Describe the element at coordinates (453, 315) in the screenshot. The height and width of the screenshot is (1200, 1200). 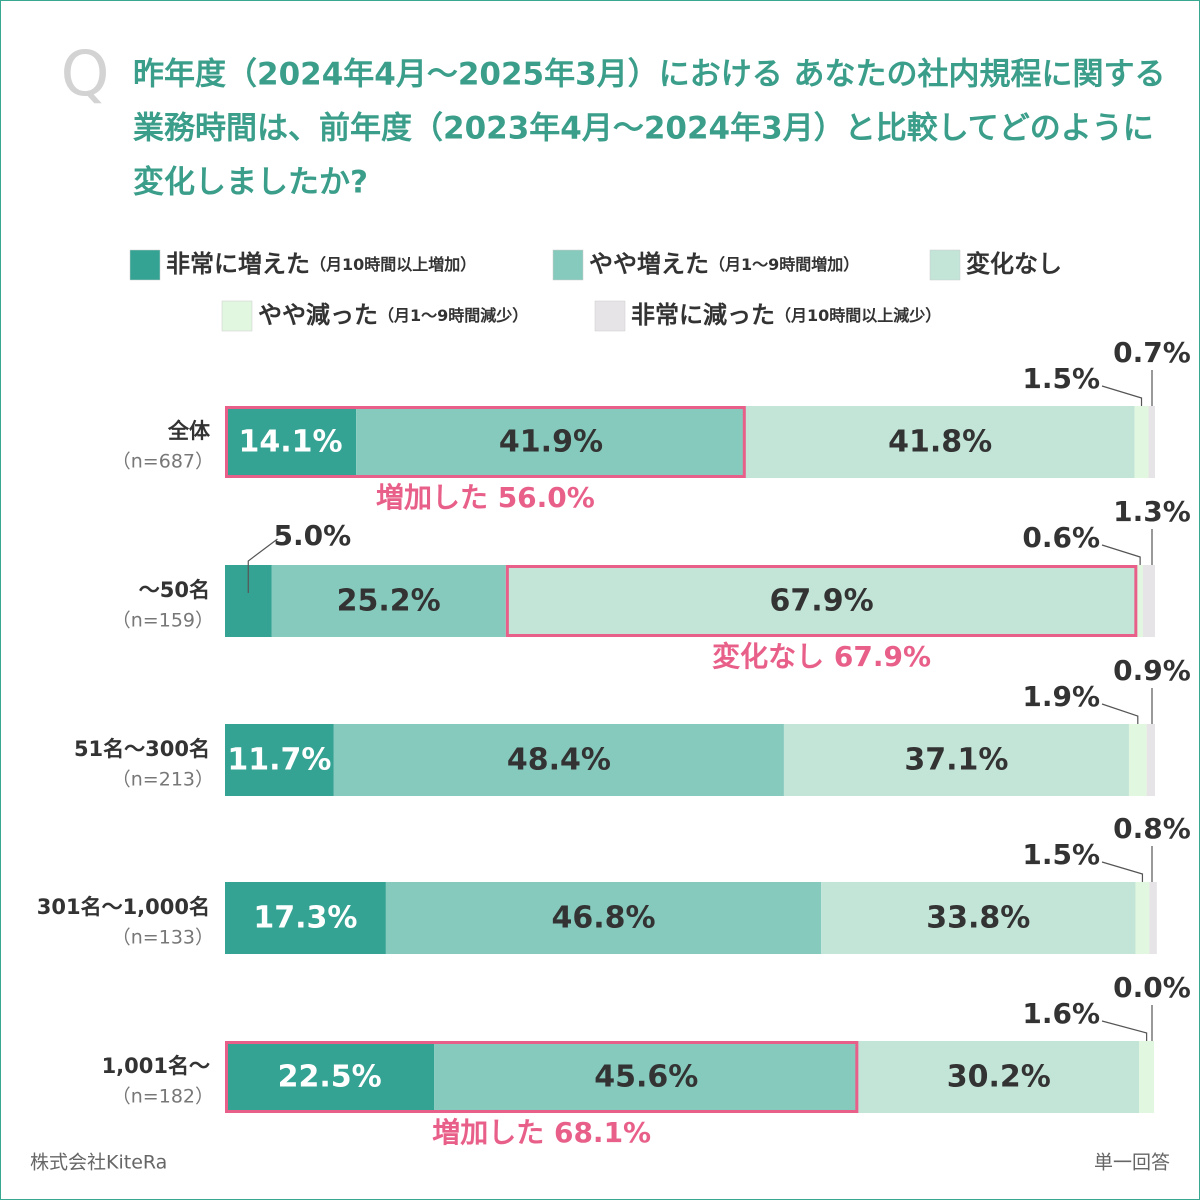
I see `legend-detail: （月1～9時間減少）` at that location.